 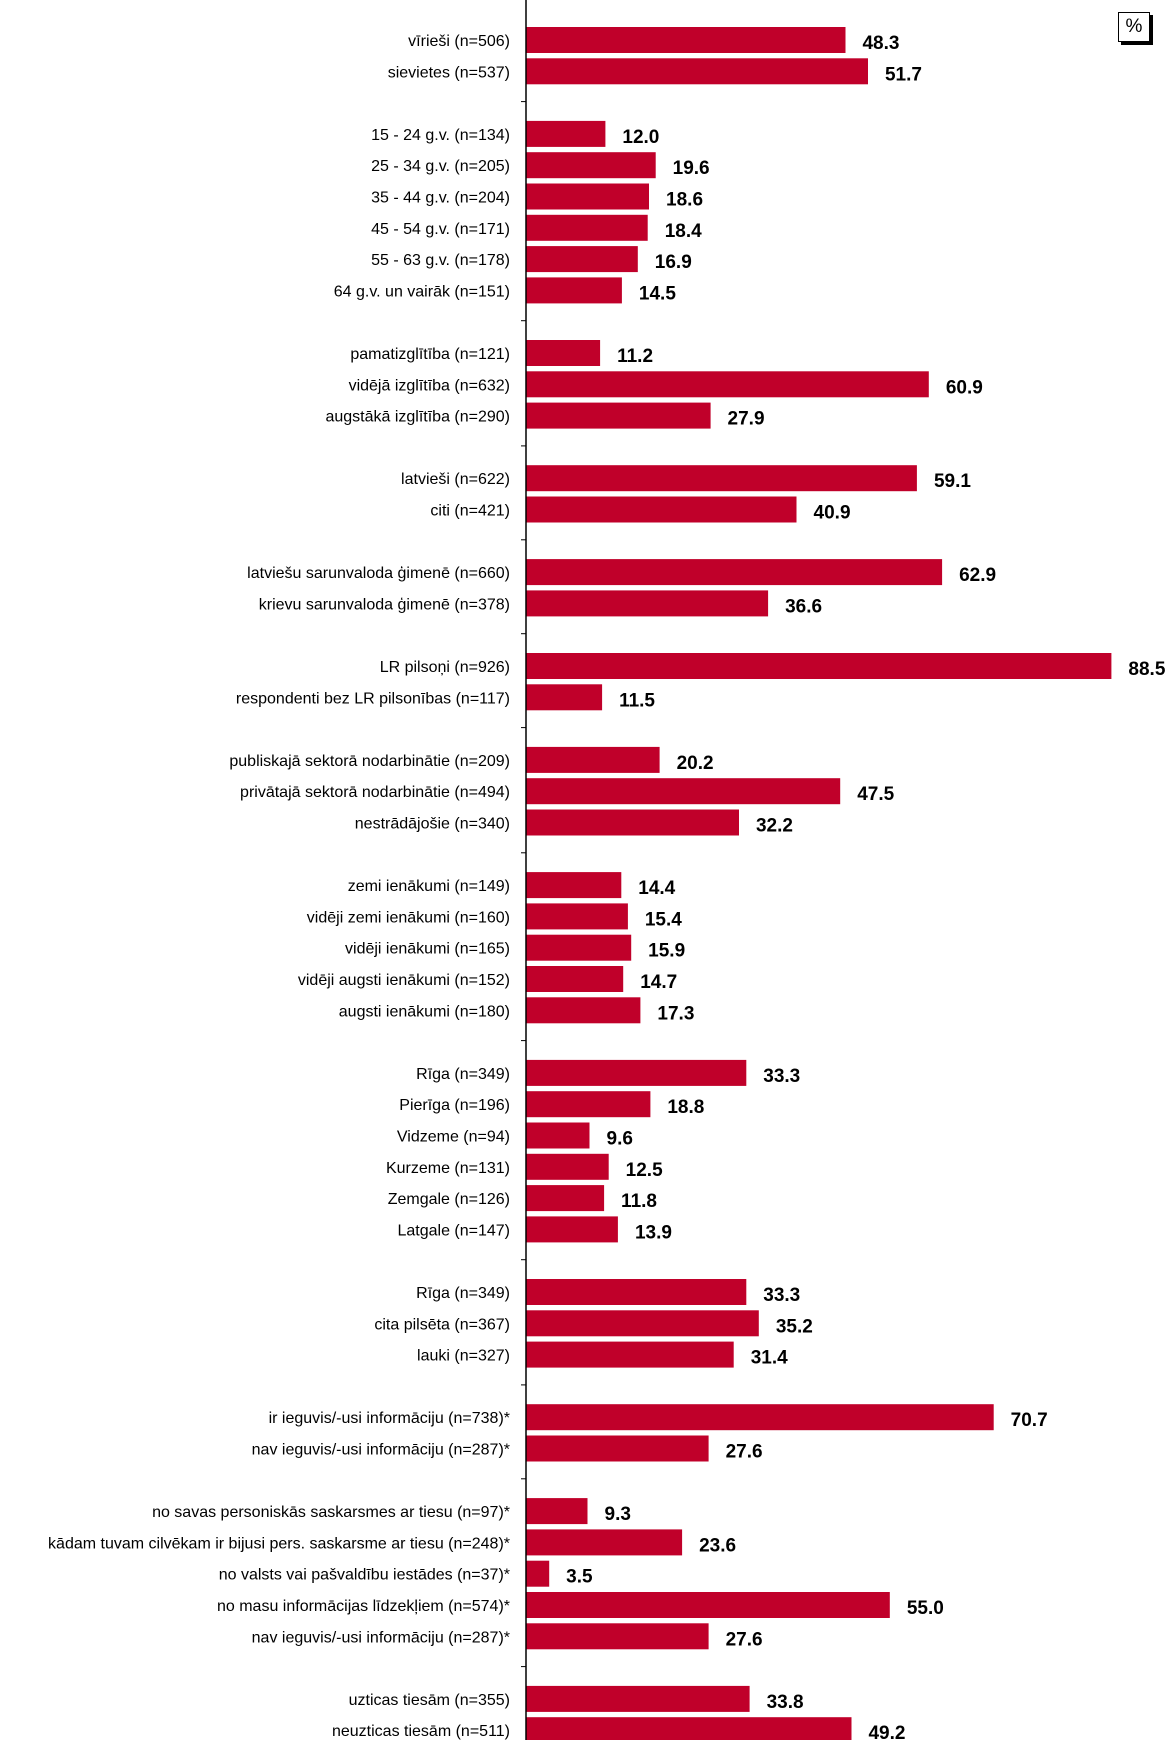 I want to click on category-label: vīrieši (n=506), so click(x=459, y=41).